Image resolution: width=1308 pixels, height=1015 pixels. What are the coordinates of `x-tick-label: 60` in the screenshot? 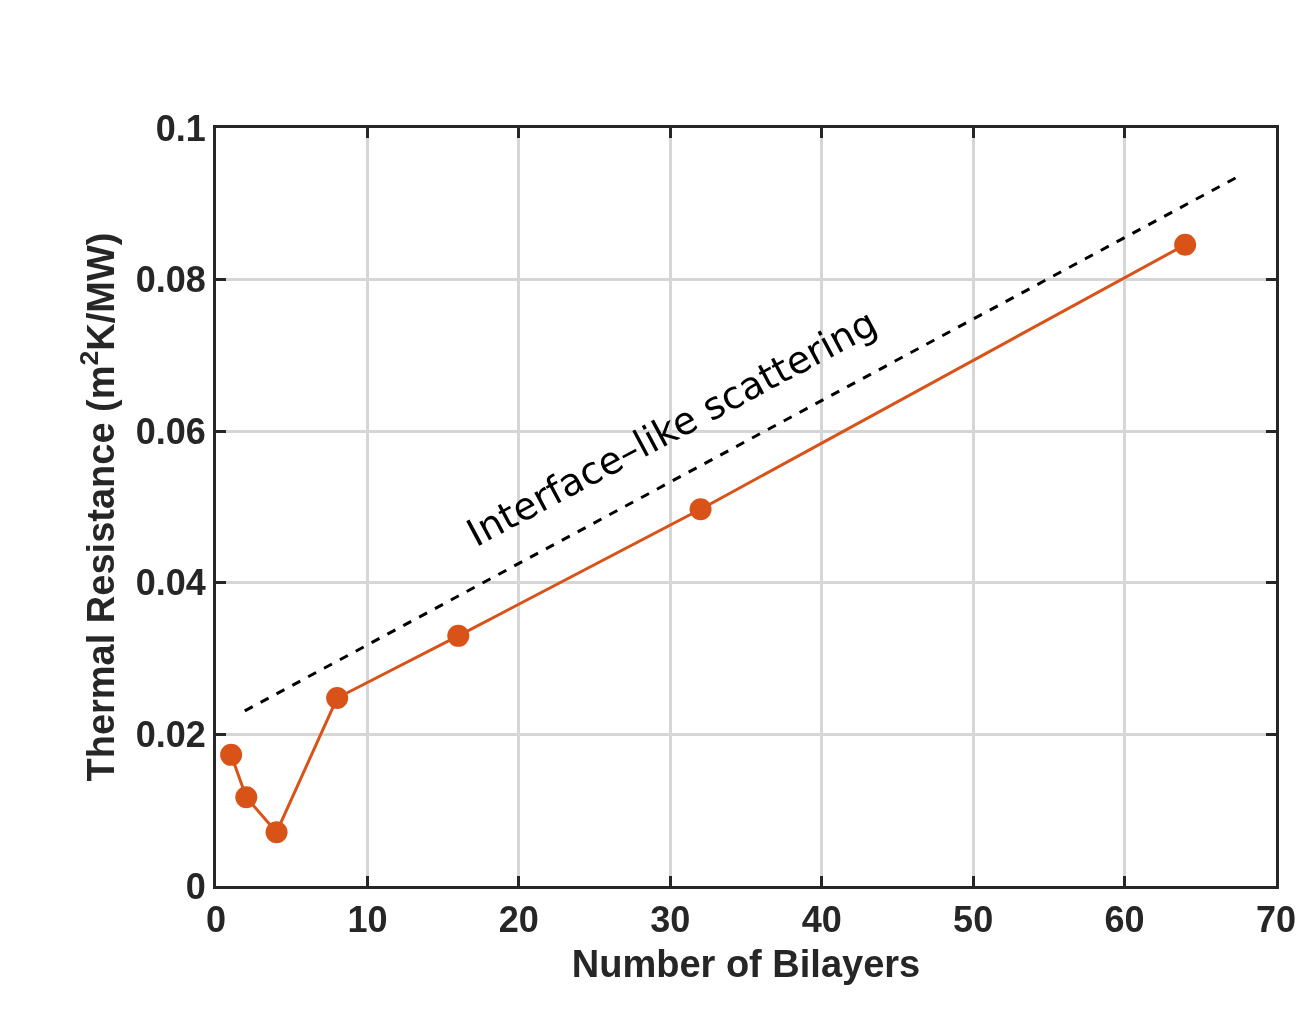 It's located at (1124, 920).